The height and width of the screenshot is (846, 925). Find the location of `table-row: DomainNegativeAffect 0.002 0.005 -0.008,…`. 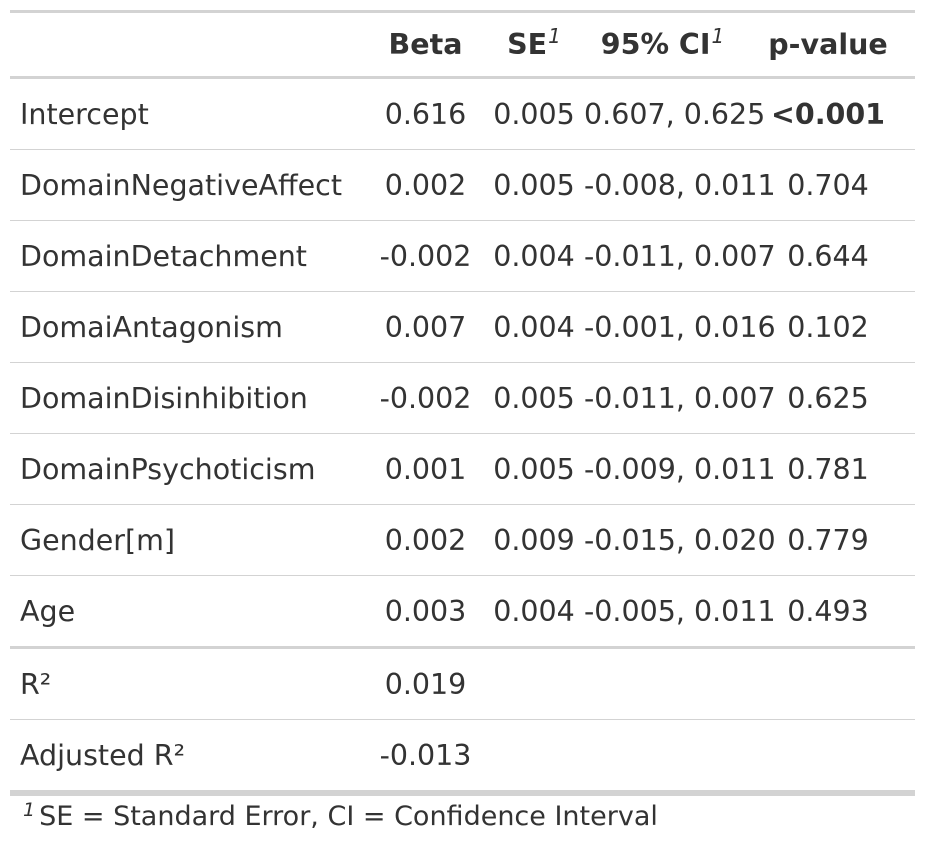

table-row: DomainNegativeAffect 0.002 0.005 -0.008,… is located at coordinates (462, 185).